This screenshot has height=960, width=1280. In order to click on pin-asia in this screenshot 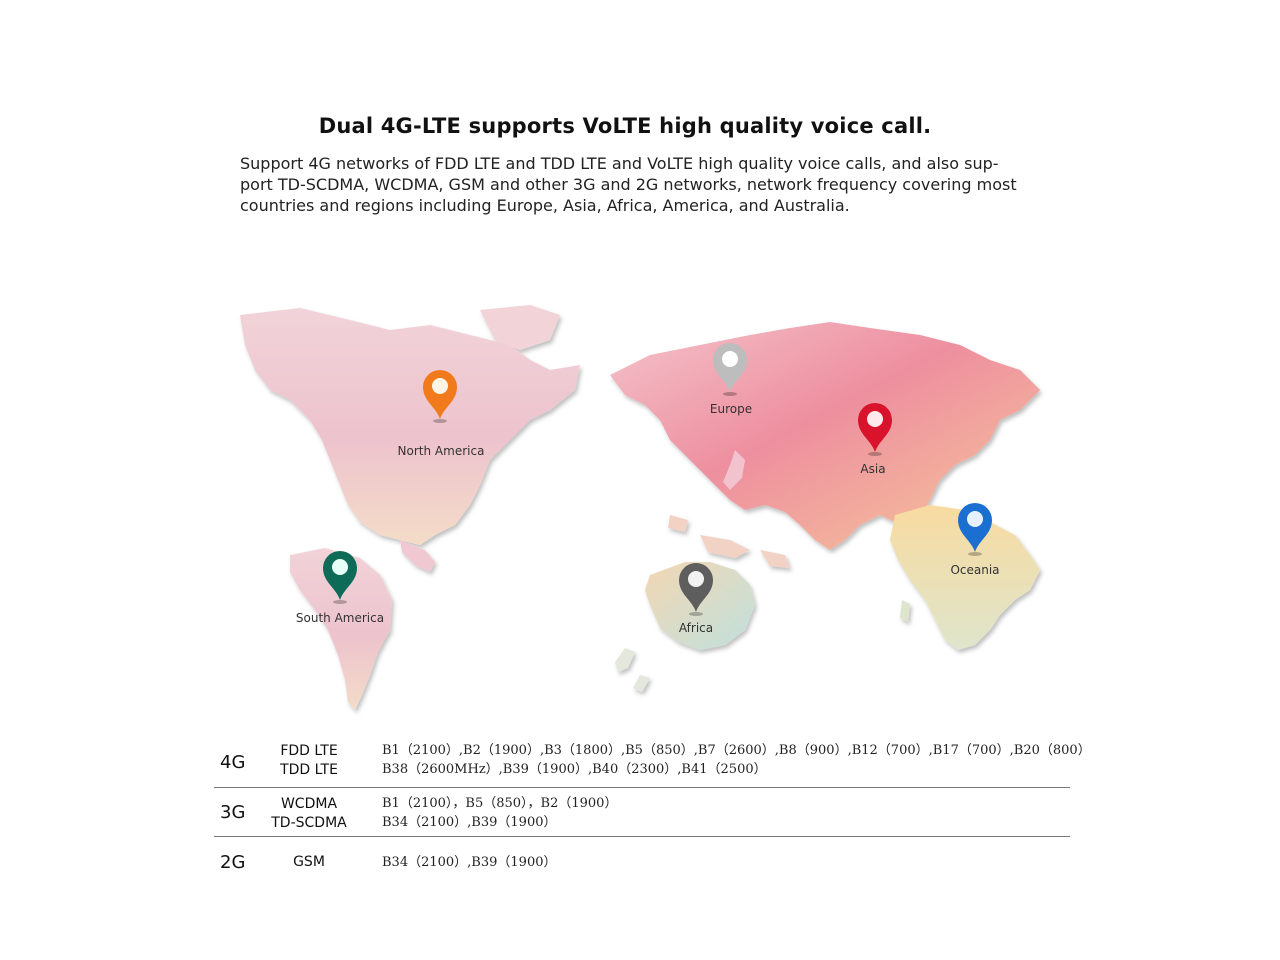, I will do `click(875, 429)`.